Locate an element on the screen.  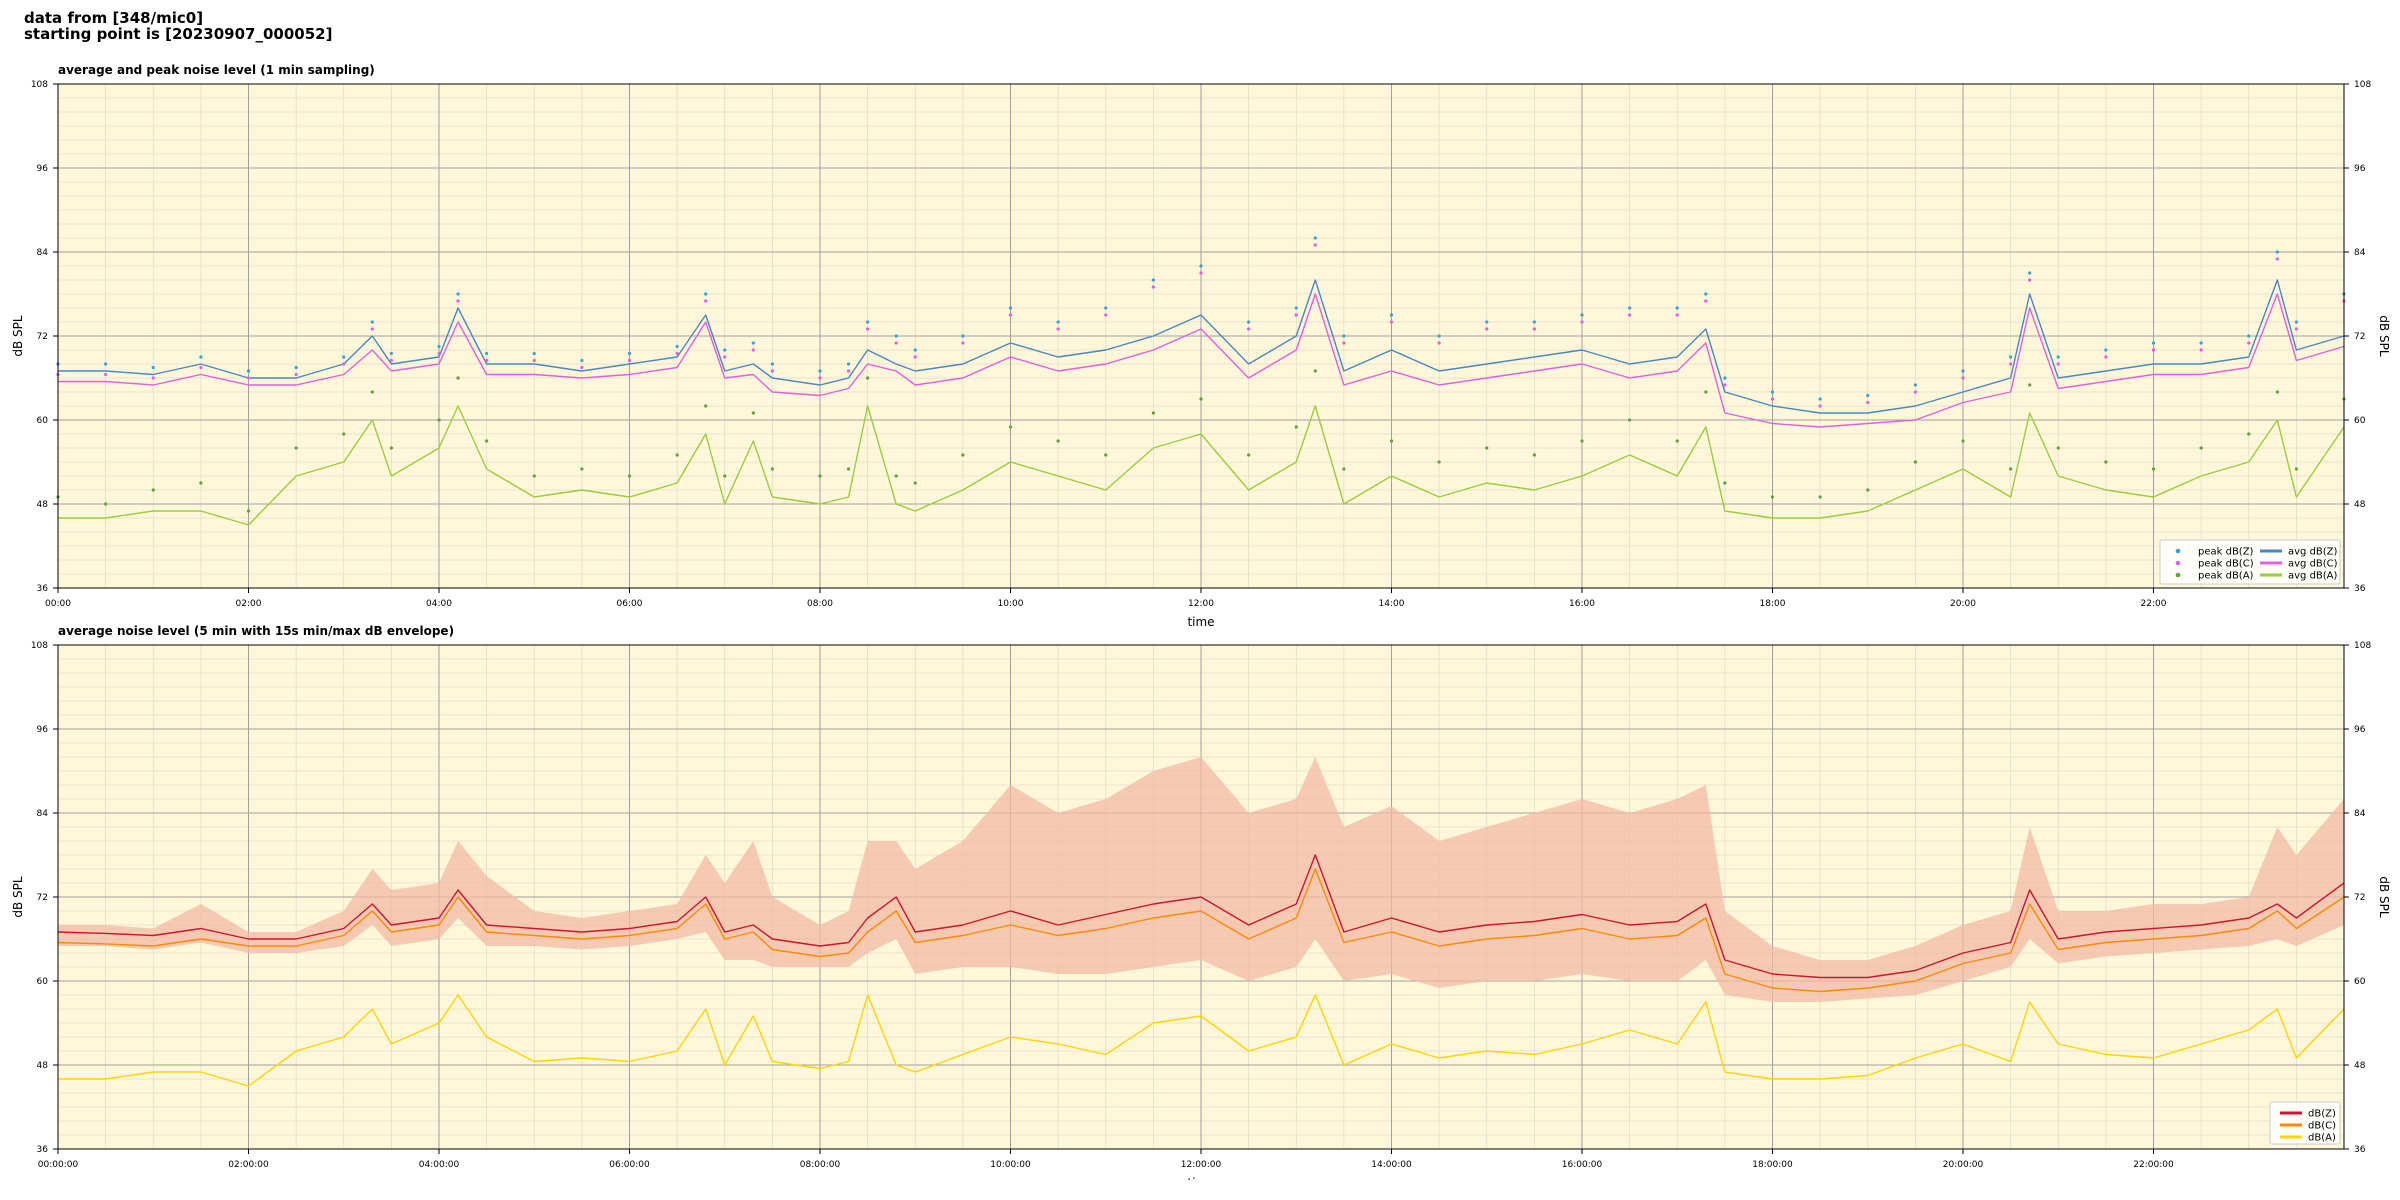
y-axis-label-right: dB SPL is located at coordinates (2384, 336).